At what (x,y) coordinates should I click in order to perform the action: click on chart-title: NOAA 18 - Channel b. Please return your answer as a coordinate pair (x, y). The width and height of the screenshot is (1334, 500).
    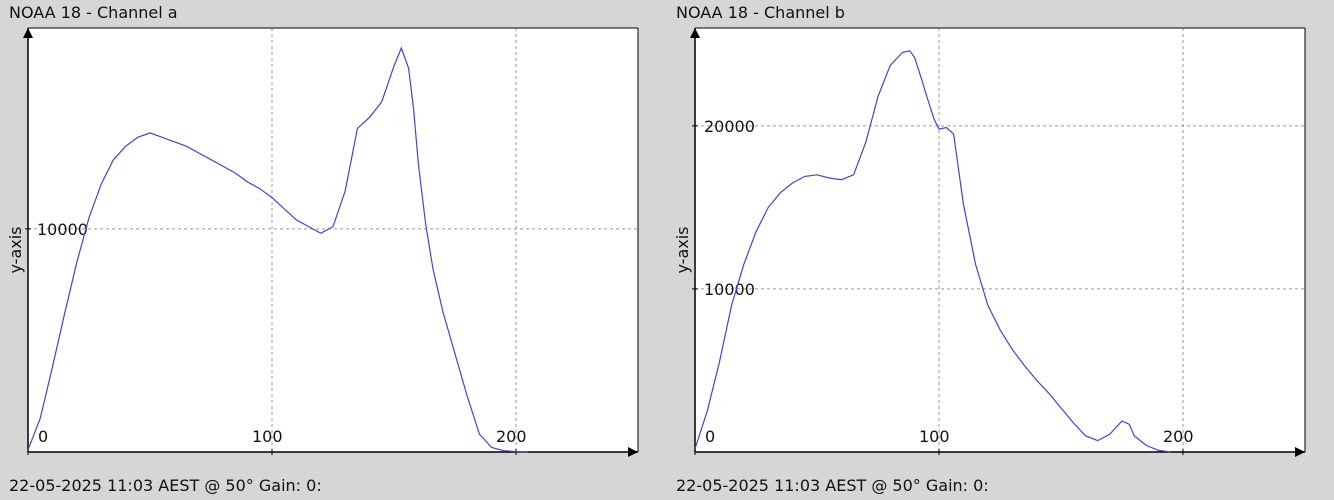
    Looking at the image, I should click on (760, 12).